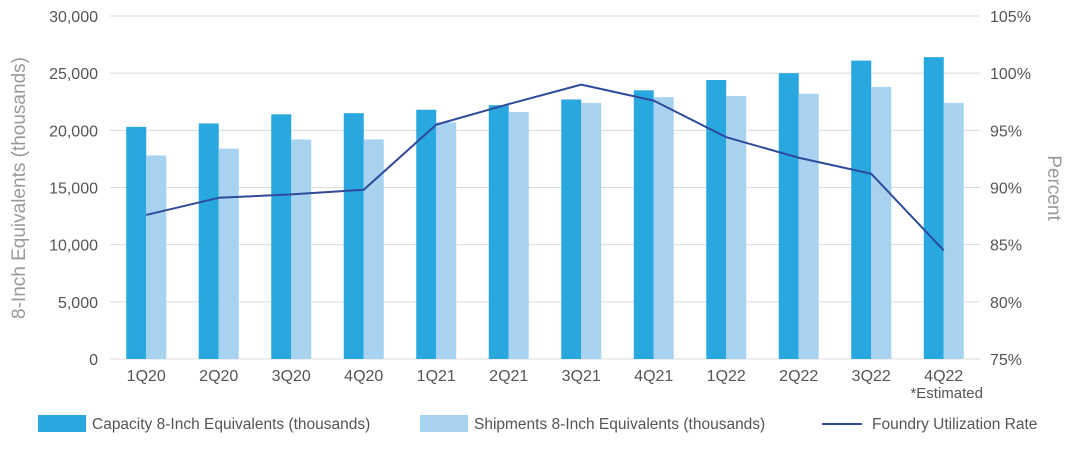 The height and width of the screenshot is (450, 1077). Describe the element at coordinates (954, 424) in the screenshot. I see `legend-label-utilization: Foundry Utilization Rate` at that location.